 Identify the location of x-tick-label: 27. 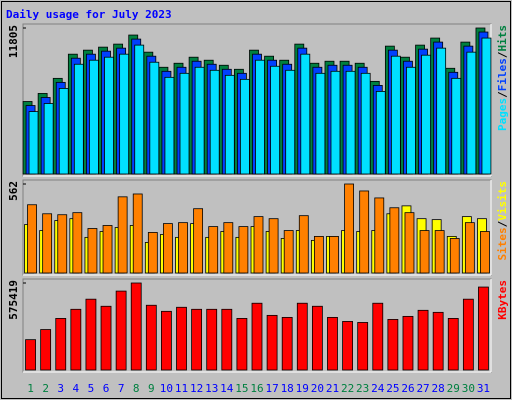
(422, 388).